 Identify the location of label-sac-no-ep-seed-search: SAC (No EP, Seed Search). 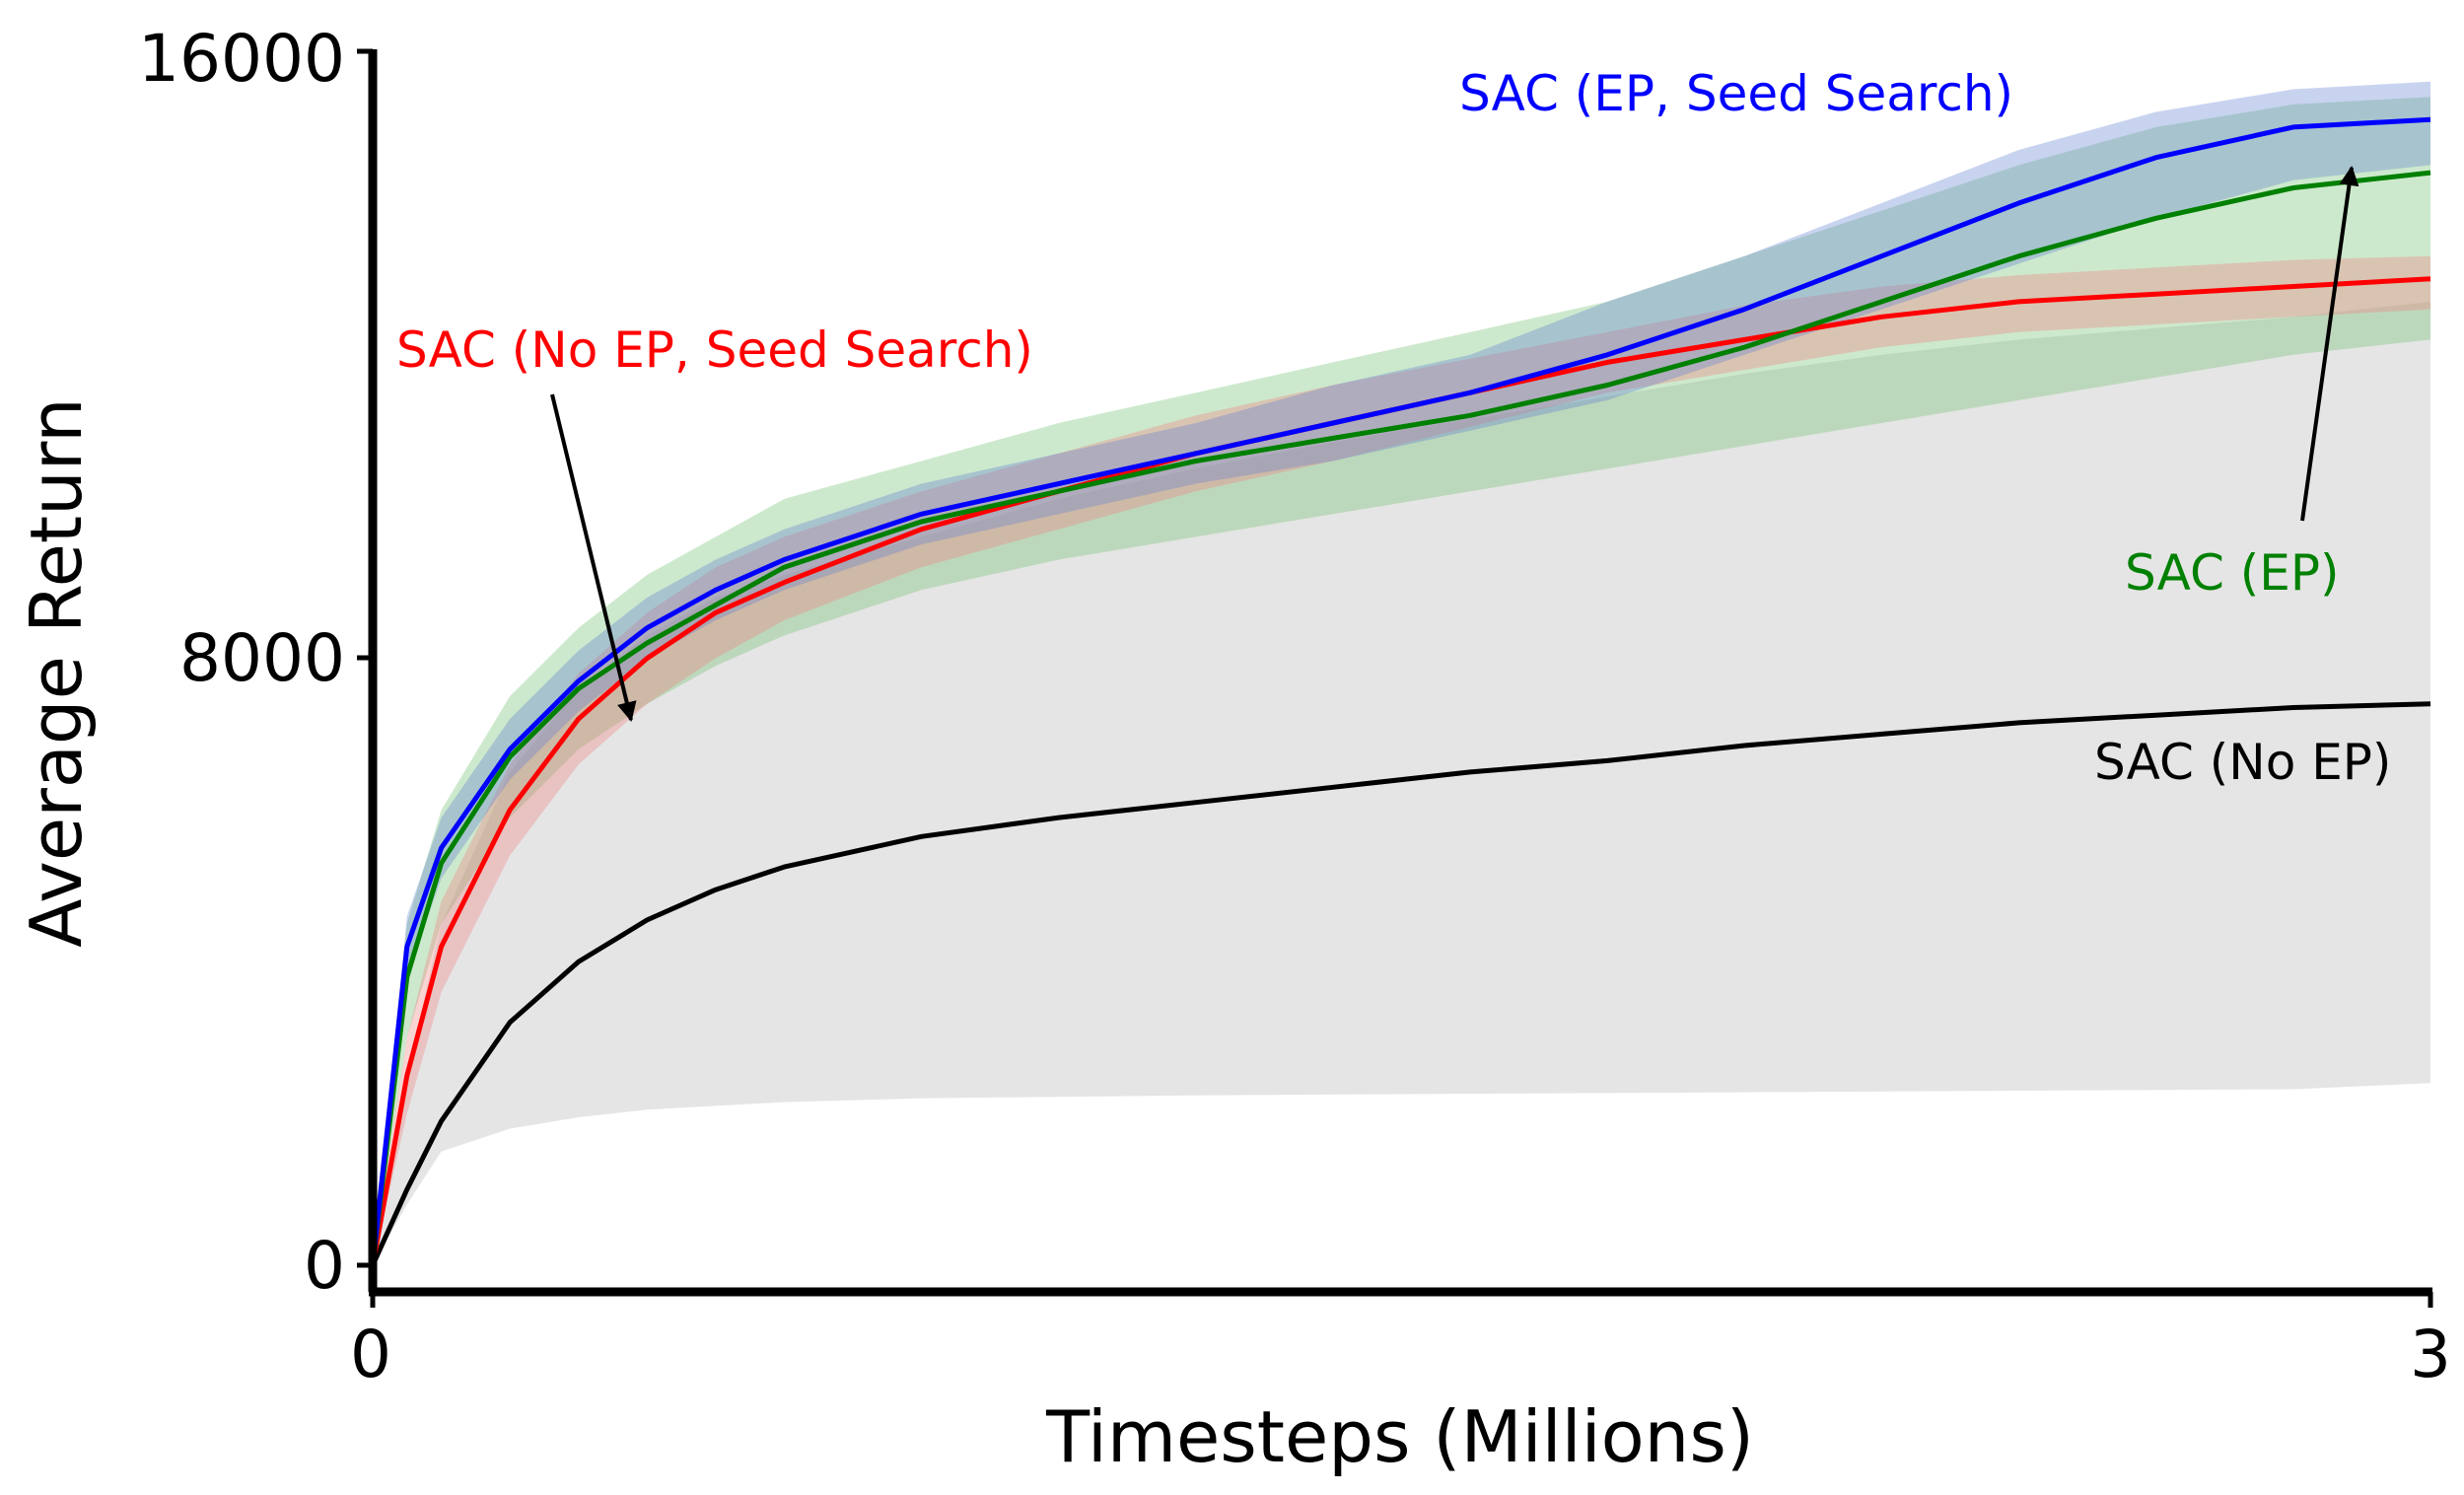
(714, 350).